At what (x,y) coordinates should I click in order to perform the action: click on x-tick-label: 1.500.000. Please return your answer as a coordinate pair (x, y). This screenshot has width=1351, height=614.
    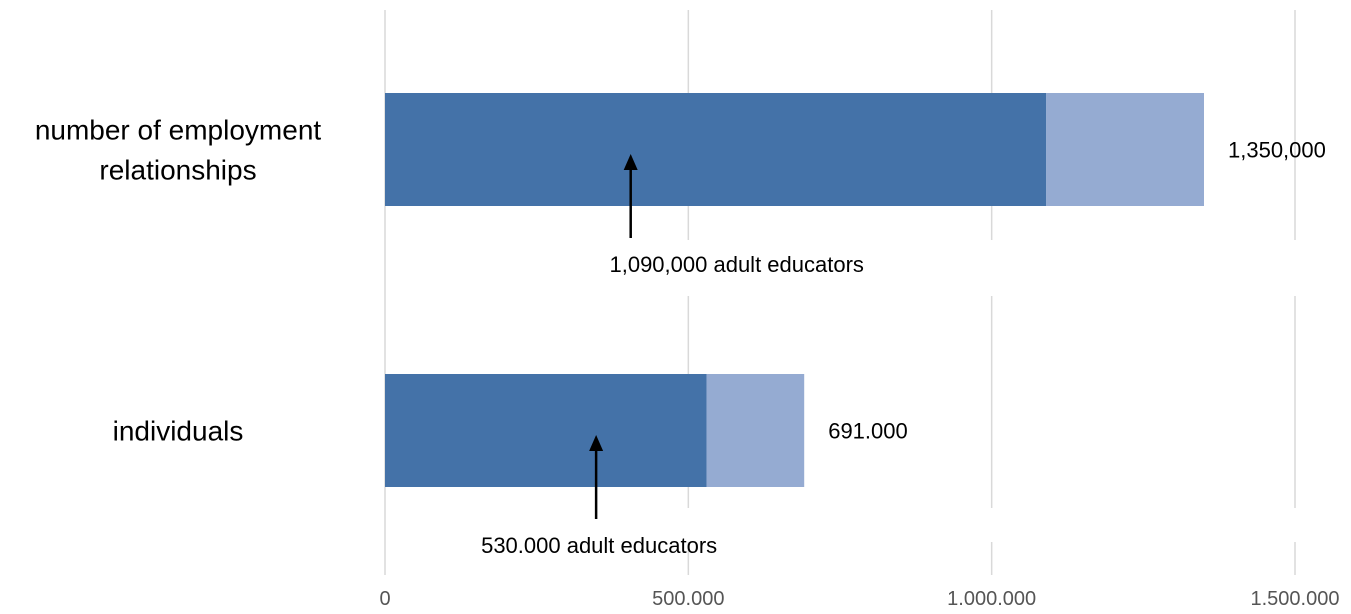
    Looking at the image, I should click on (1295, 599).